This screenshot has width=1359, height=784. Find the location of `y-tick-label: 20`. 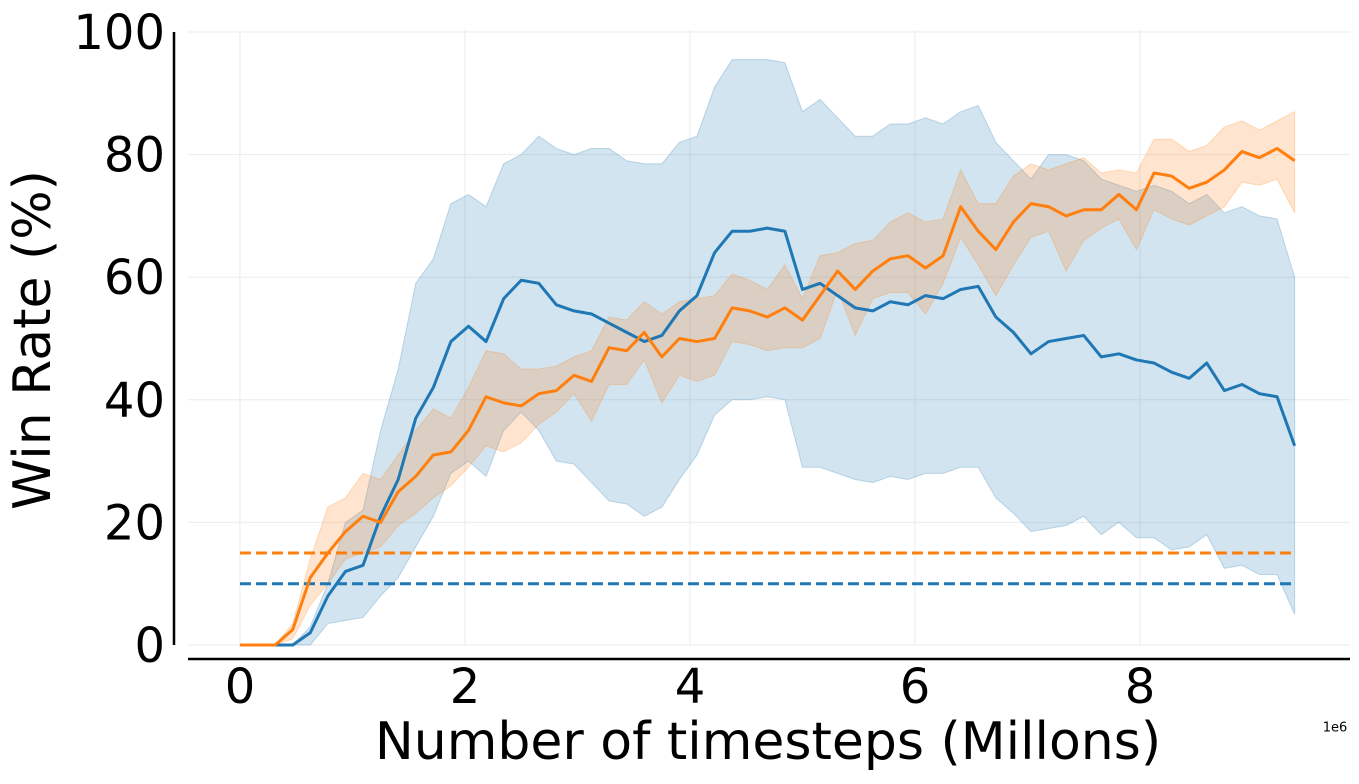

y-tick-label: 20 is located at coordinates (134, 523).